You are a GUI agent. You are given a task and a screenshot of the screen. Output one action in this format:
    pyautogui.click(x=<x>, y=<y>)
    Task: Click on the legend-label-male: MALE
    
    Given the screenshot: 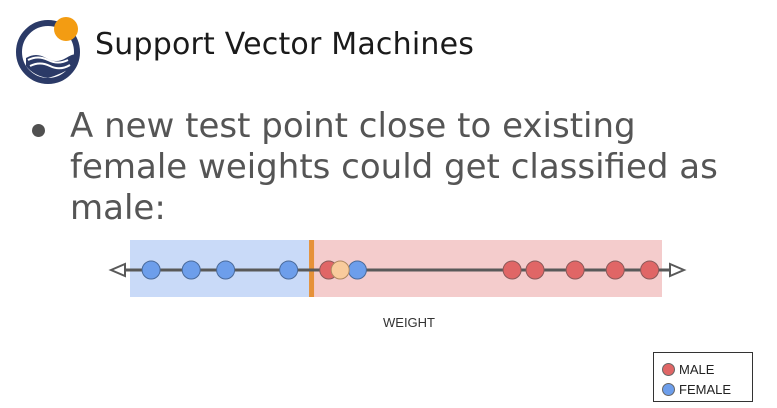 What is the action you would take?
    pyautogui.click(x=697, y=369)
    